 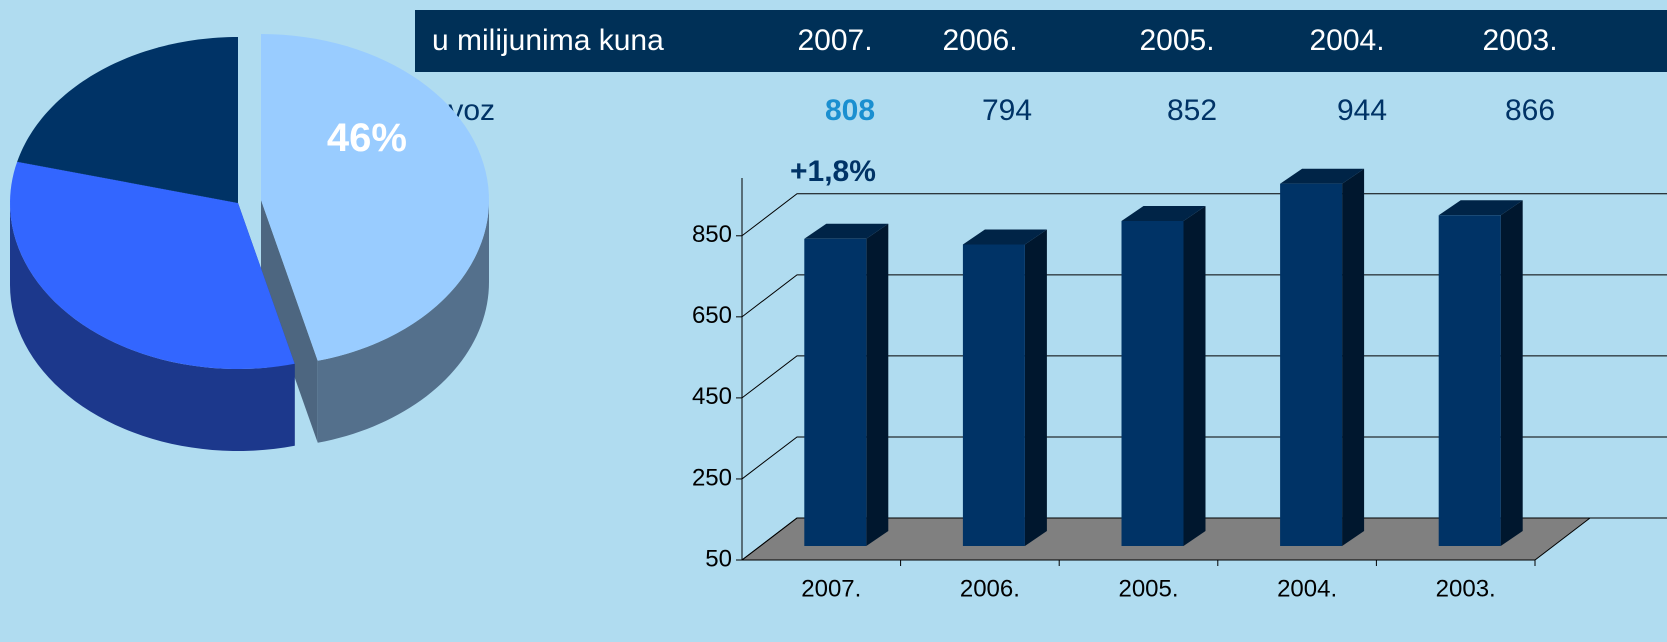 I want to click on x-tick-label: 2006., so click(x=990, y=588).